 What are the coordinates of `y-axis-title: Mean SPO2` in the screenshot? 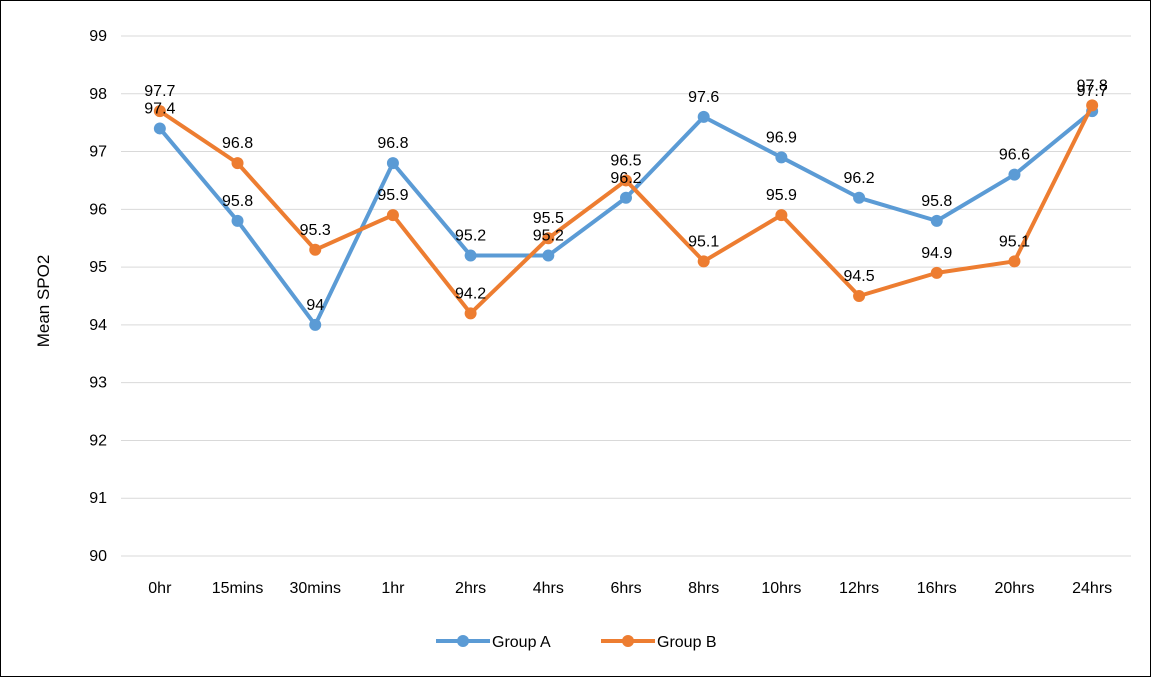 It's located at (43, 301).